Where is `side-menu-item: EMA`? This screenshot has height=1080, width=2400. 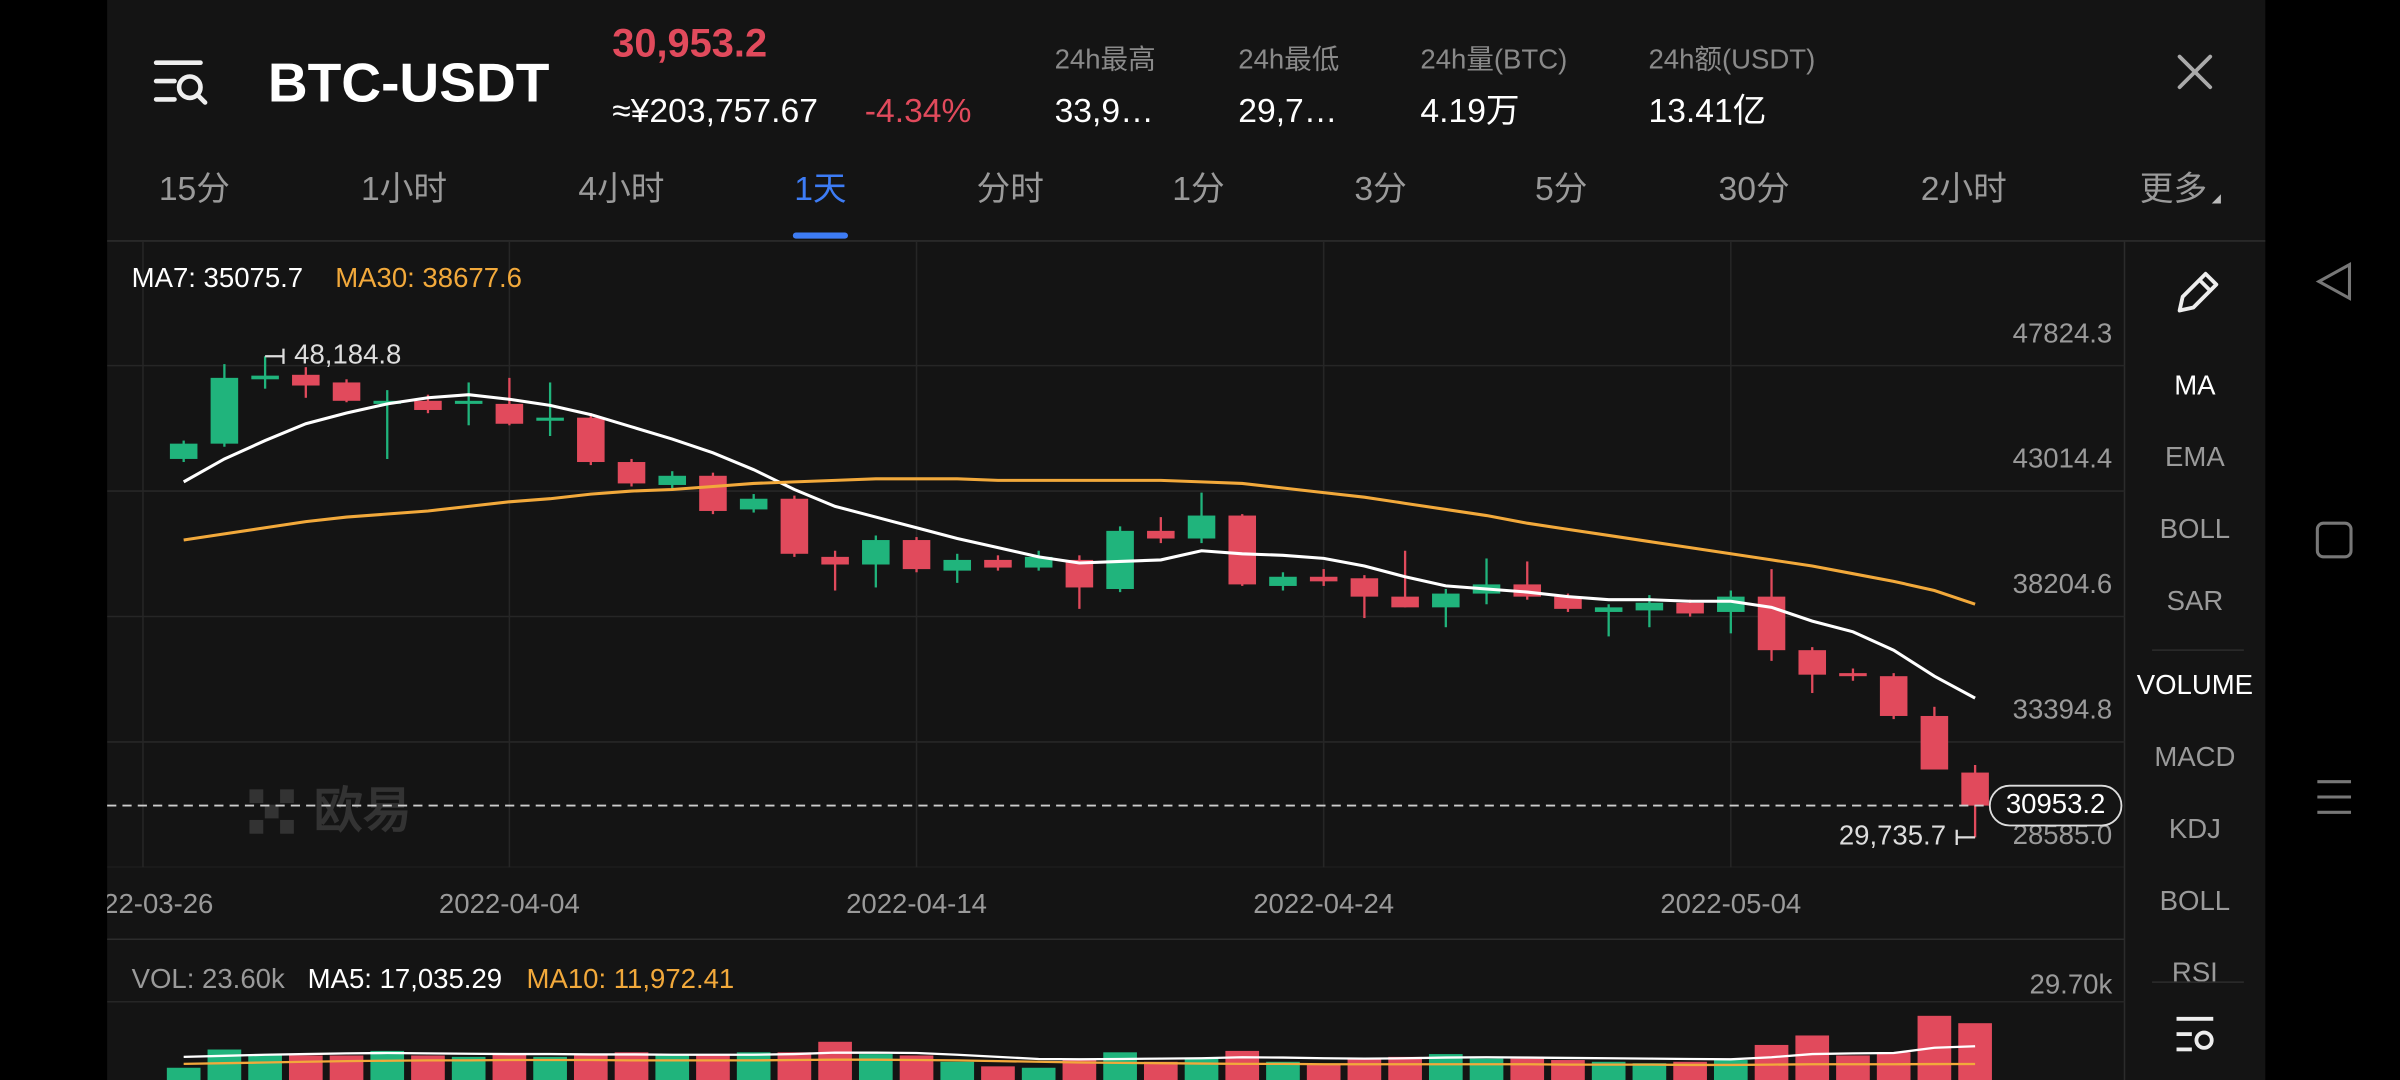
side-menu-item: EMA is located at coordinates (2195, 456).